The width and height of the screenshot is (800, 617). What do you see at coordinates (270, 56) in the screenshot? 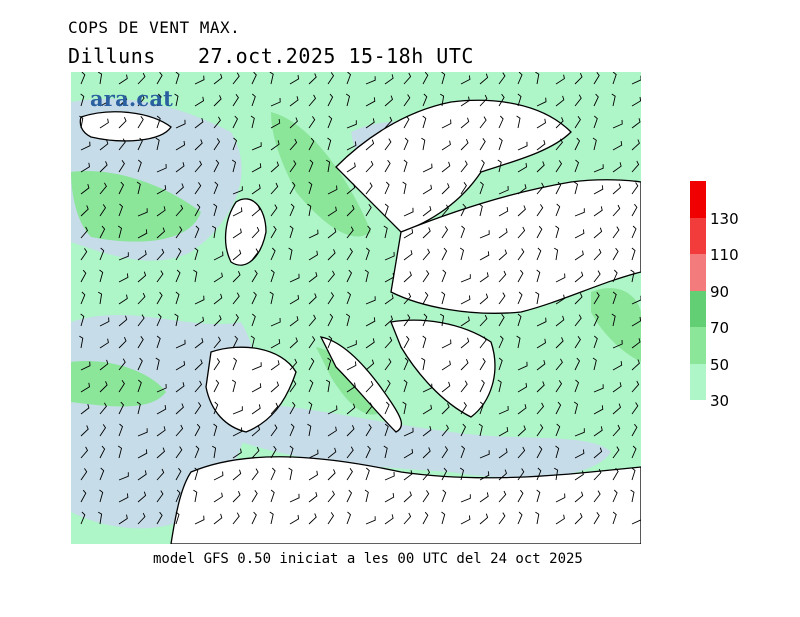
I see `map-subtitle: Dilluns 27.oct.2025 15-18h UTC` at bounding box center [270, 56].